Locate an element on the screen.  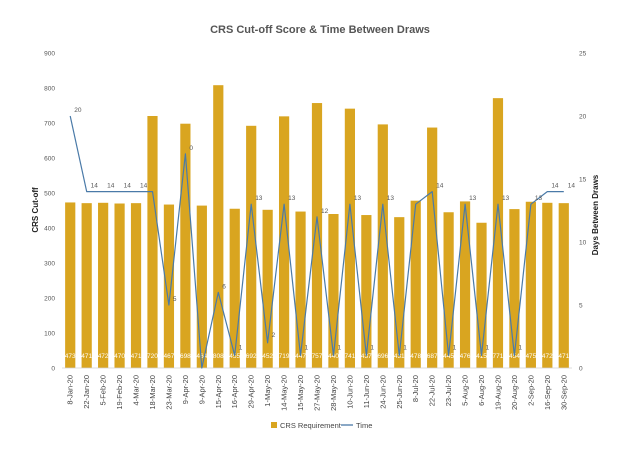
legend-label-crs-requirement: CRS Requirement is located at coordinates (311, 425).